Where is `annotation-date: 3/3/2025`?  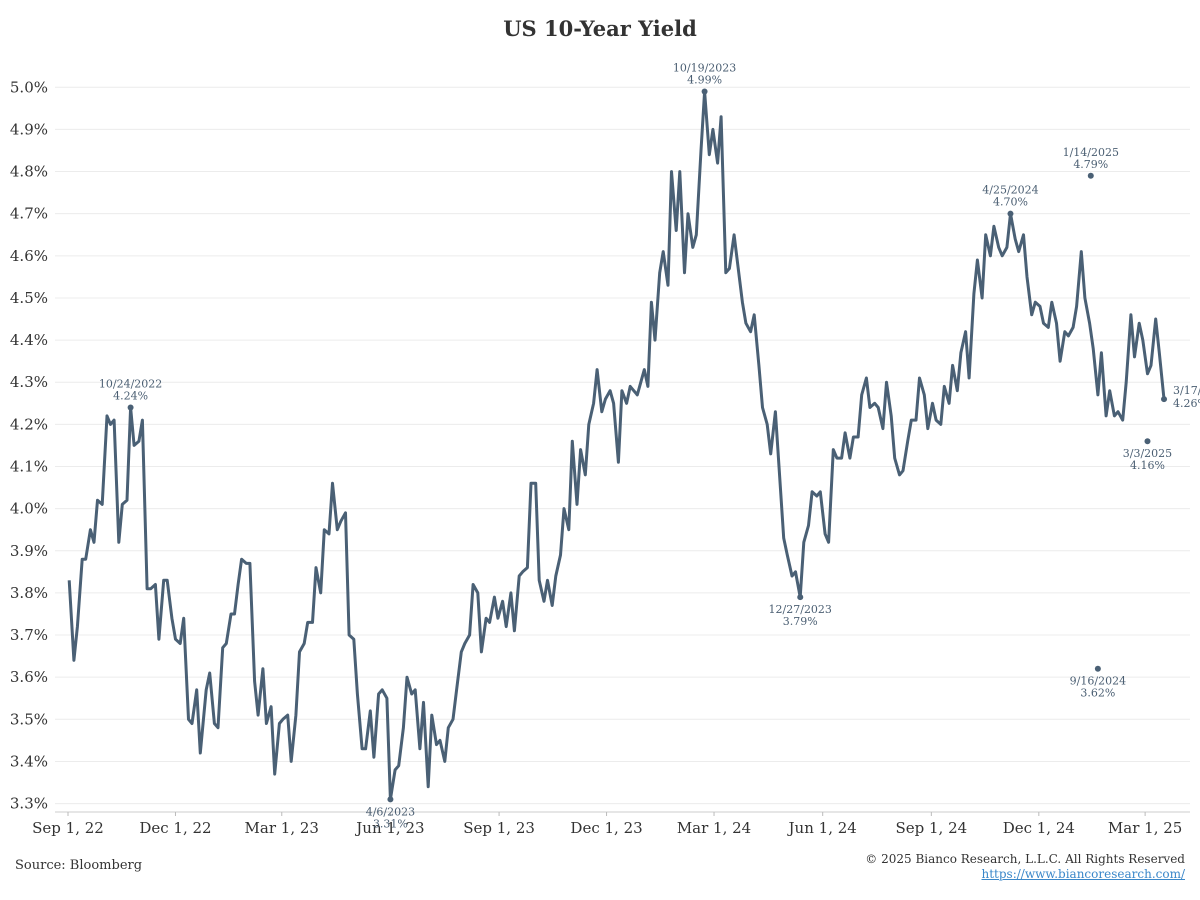 annotation-date: 3/3/2025 is located at coordinates (1147, 453).